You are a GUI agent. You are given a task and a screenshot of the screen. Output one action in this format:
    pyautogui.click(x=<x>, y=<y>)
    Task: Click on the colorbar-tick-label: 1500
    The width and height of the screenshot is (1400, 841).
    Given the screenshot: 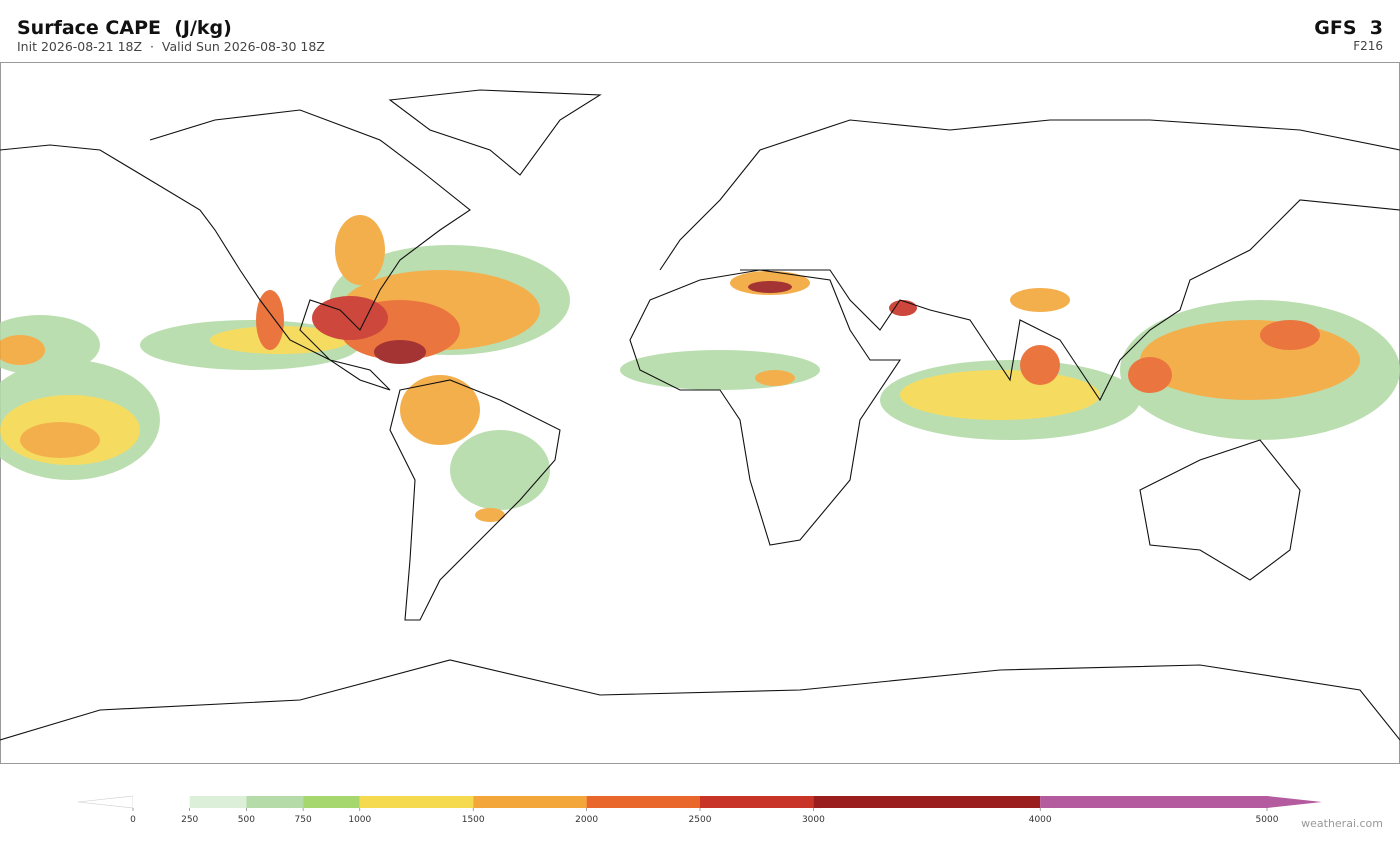 What is the action you would take?
    pyautogui.click(x=473, y=820)
    